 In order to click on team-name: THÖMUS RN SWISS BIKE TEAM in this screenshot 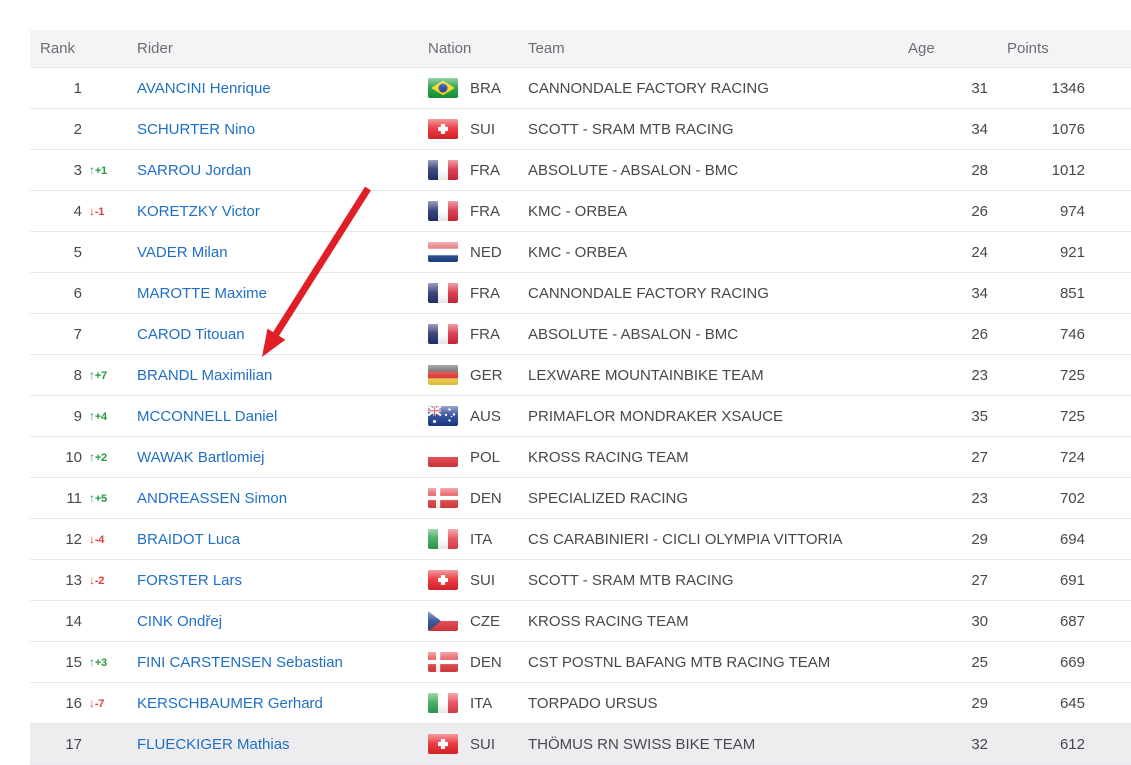, I will do `click(642, 744)`.